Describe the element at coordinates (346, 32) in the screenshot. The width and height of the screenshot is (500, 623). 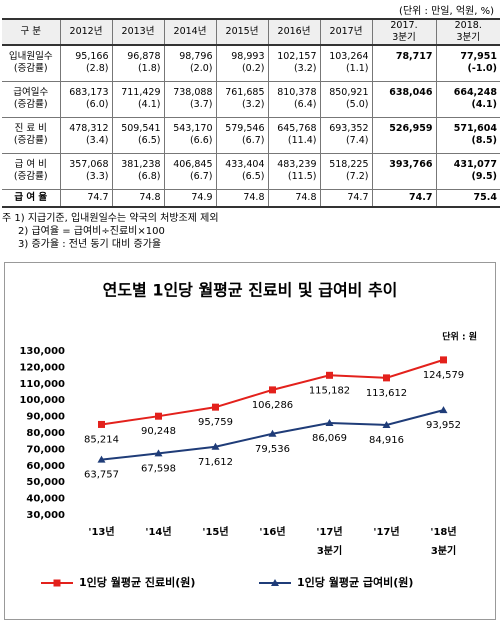
I see `header-cell: 2017년` at that location.